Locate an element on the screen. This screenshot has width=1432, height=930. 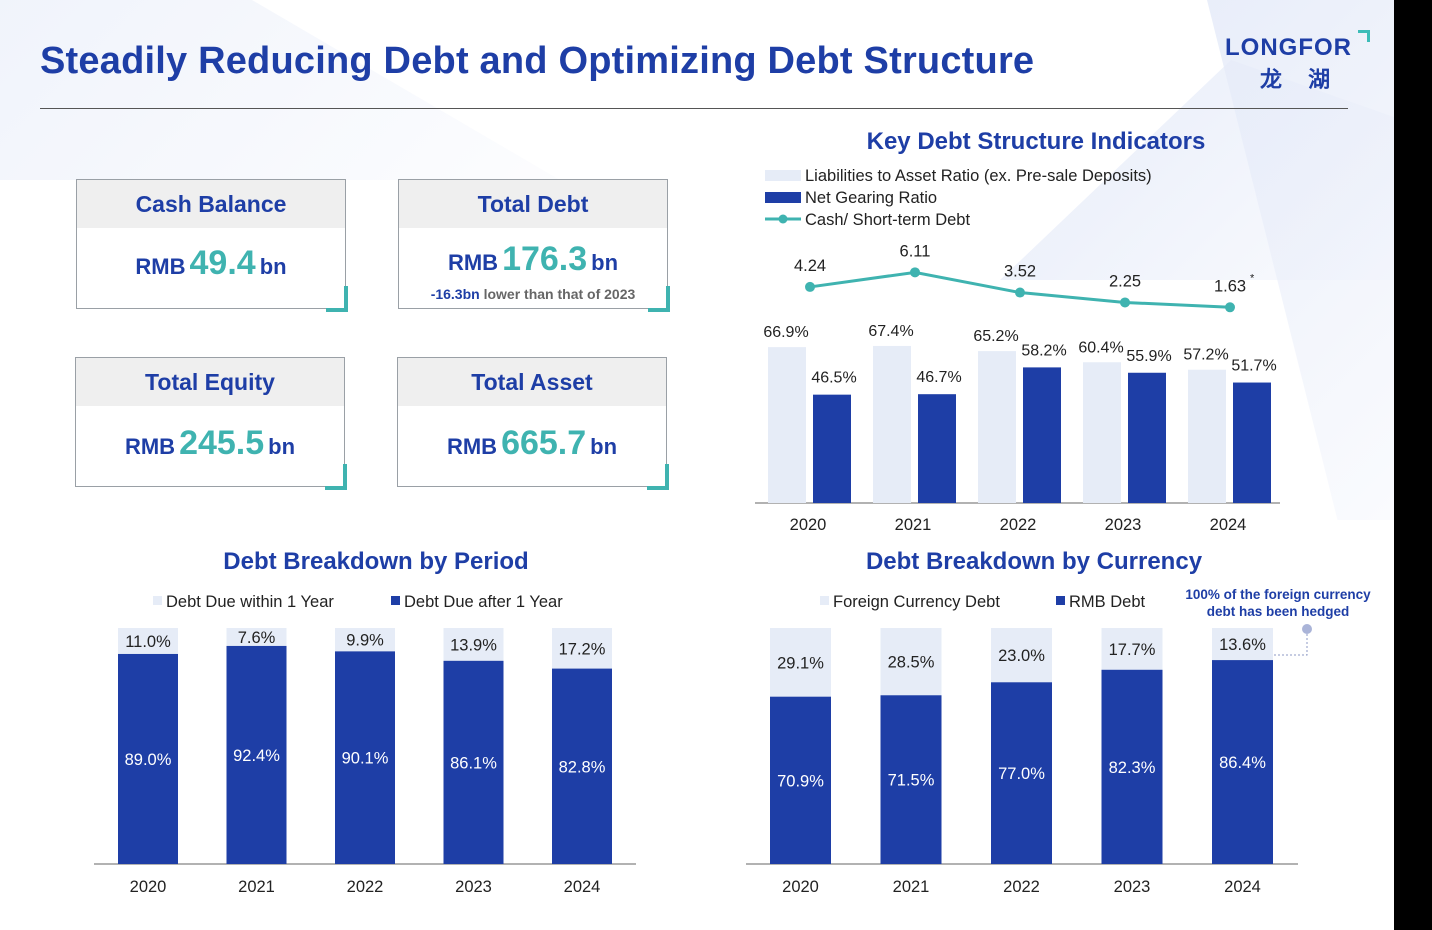
label-net-gearing: 46.7% is located at coordinates (938, 377).